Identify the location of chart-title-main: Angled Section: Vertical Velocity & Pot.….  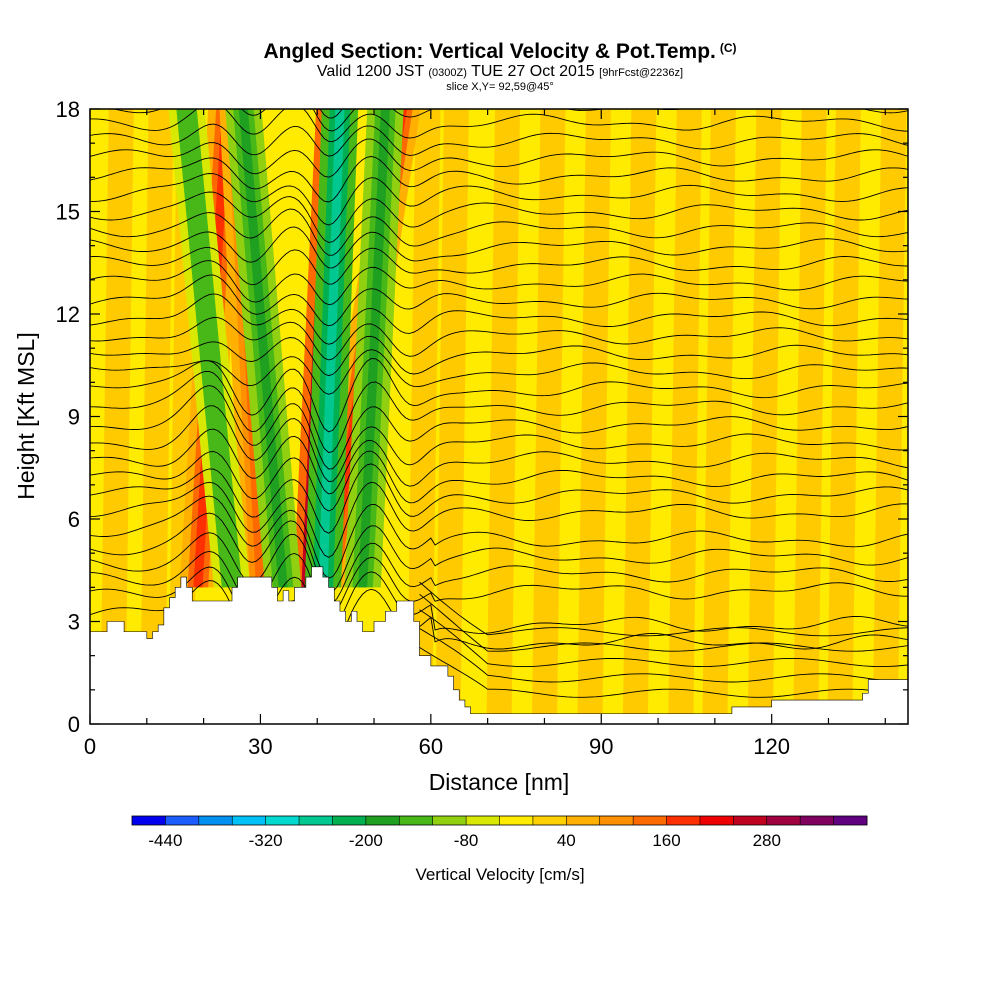
(489, 51).